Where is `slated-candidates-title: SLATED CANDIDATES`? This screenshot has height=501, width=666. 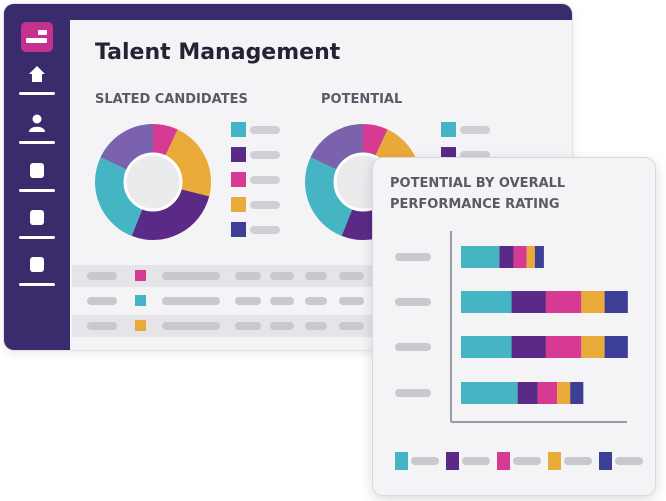 slated-candidates-title: SLATED CANDIDATES is located at coordinates (171, 99).